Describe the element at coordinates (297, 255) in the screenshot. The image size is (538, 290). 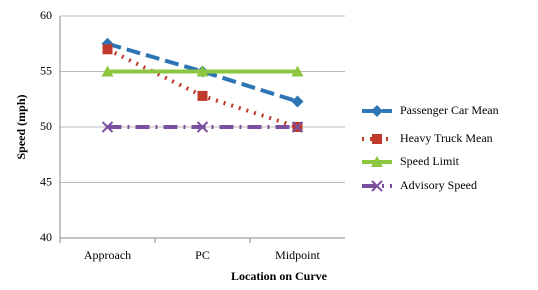
I see `x-tick-label: Midpoint` at that location.